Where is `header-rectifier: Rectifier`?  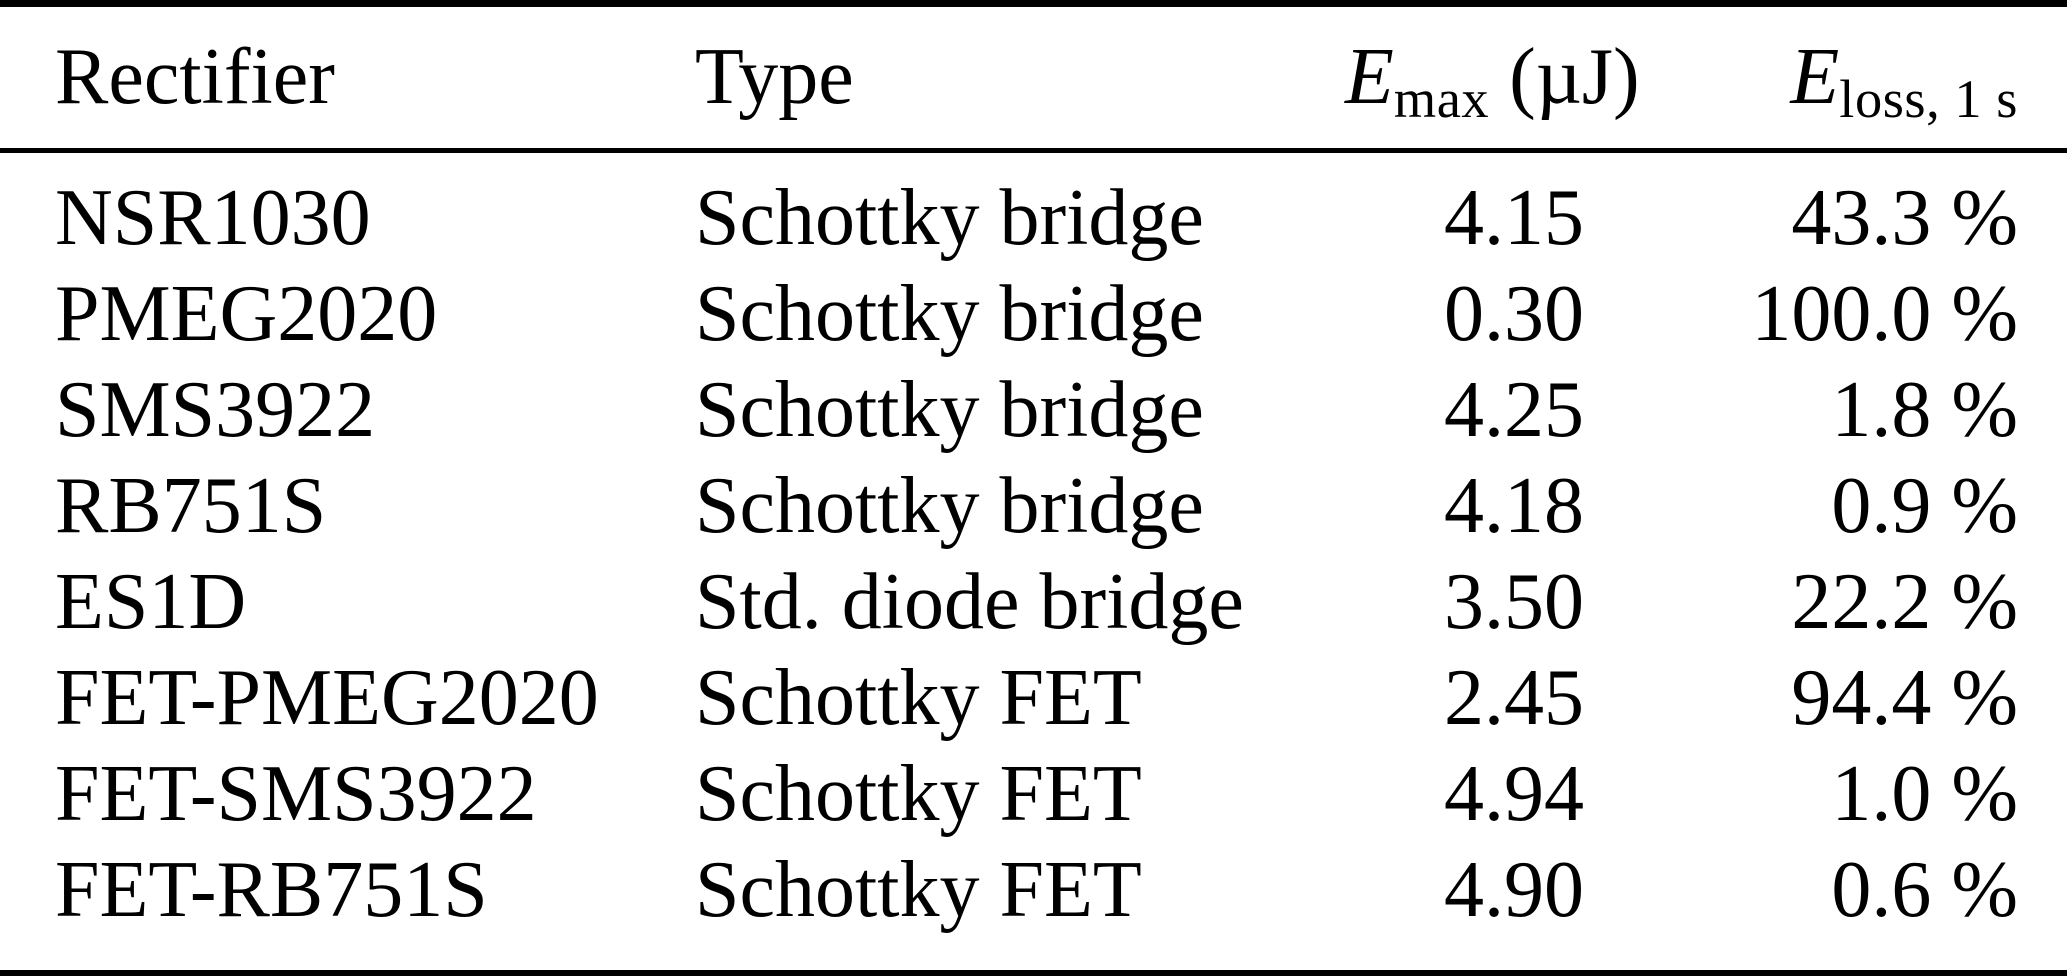
header-rectifier: Rectifier is located at coordinates (195, 77).